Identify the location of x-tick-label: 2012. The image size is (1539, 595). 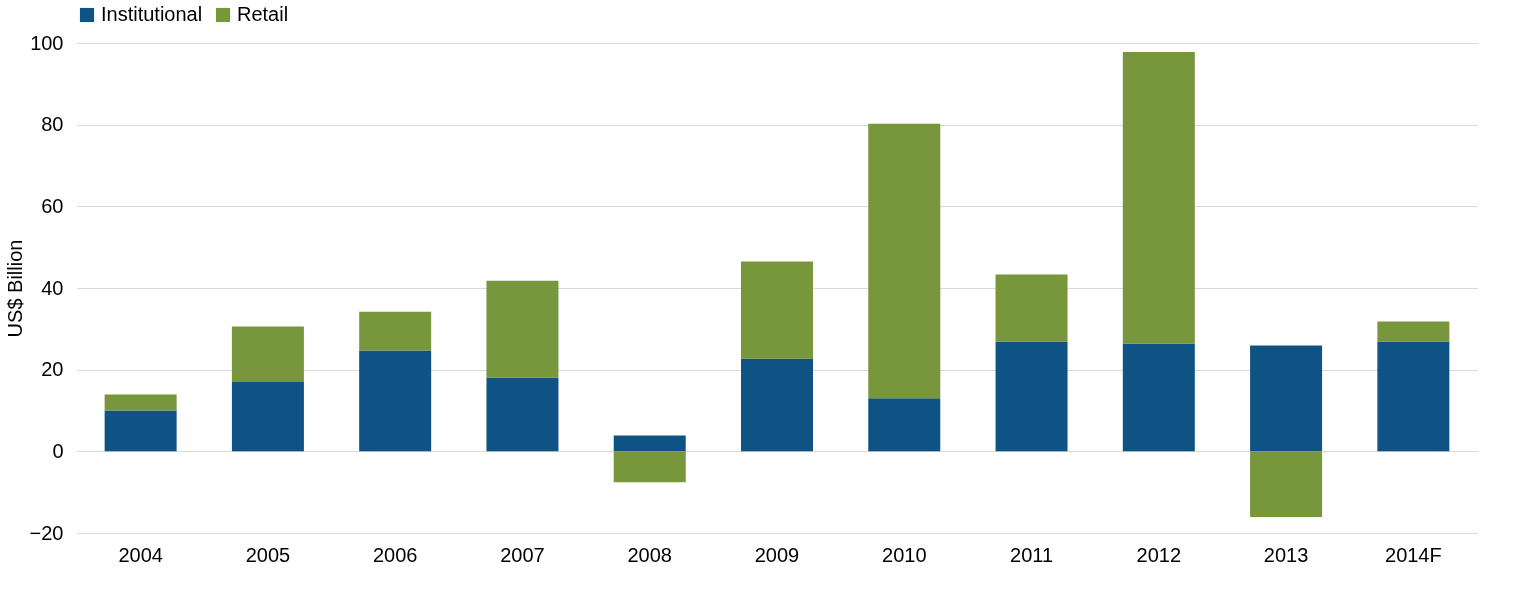
(1159, 554).